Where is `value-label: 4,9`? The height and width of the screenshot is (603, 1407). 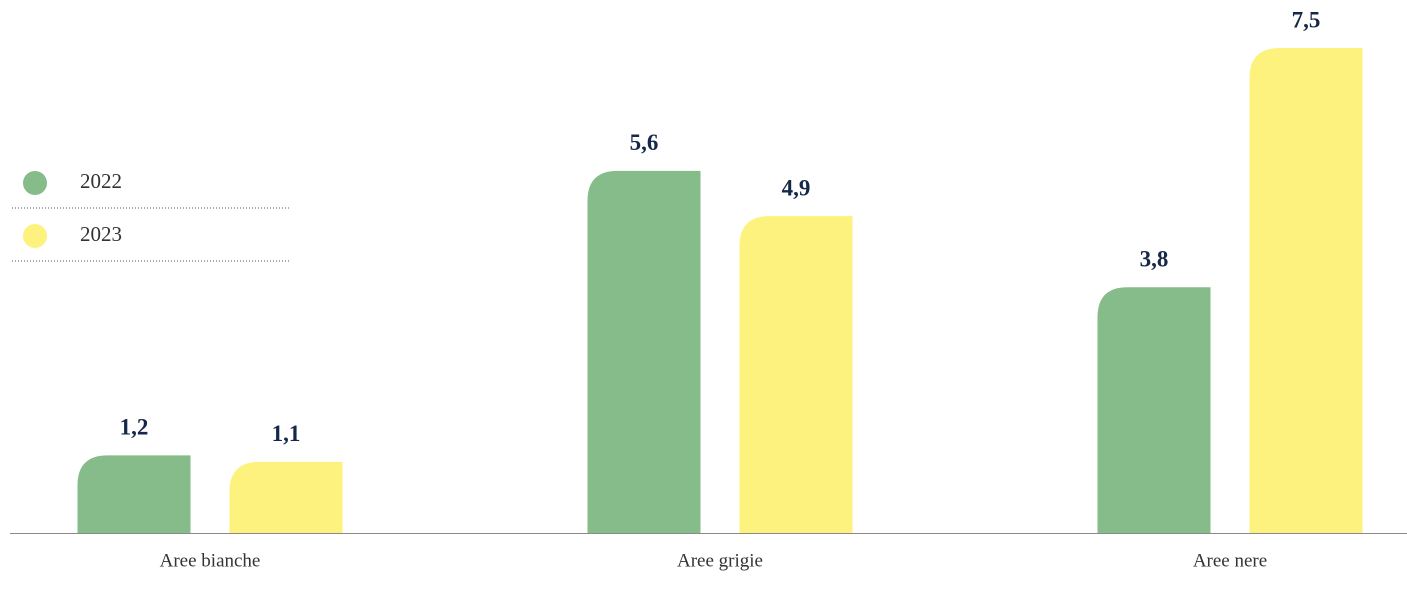
value-label: 4,9 is located at coordinates (796, 187).